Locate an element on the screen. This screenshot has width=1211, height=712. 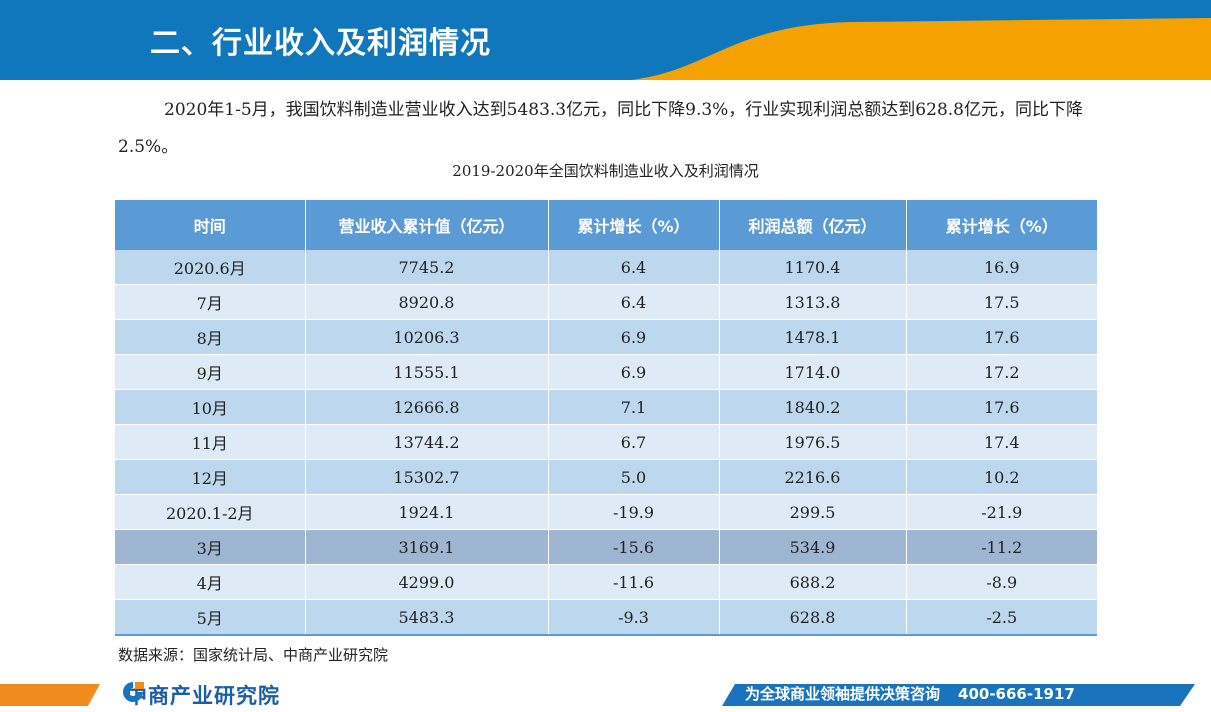
table-cell: 3月 is located at coordinates (210, 547).